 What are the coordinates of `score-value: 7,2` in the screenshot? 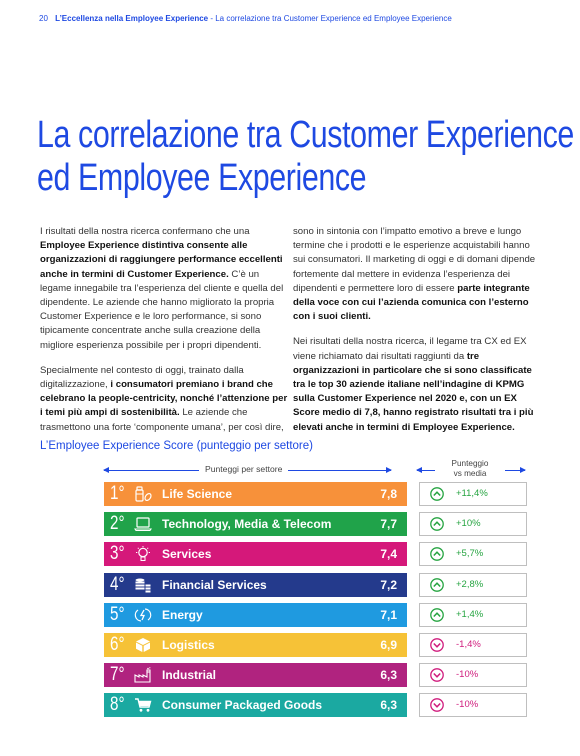 It's located at (388, 584).